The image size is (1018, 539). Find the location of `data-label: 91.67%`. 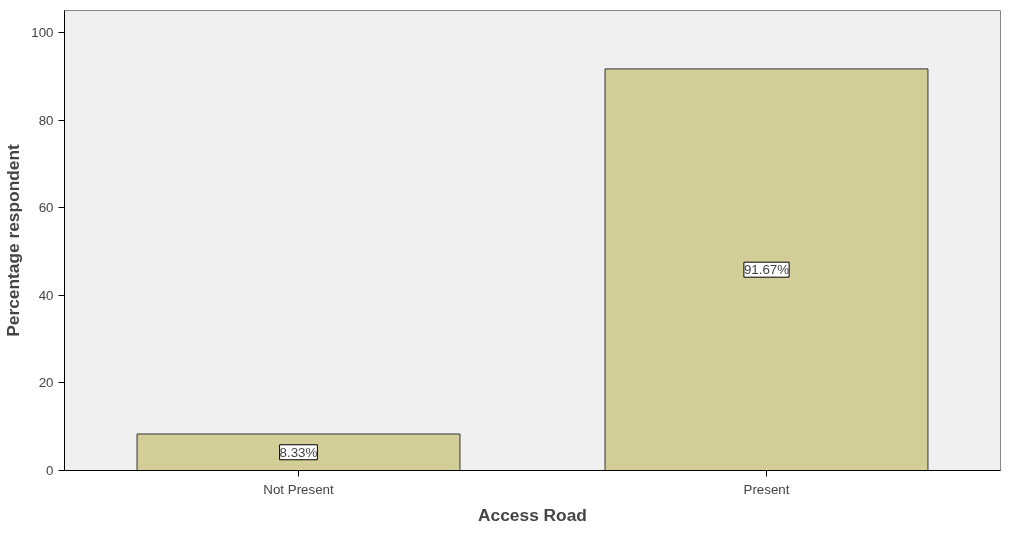

data-label: 91.67% is located at coordinates (766, 270).